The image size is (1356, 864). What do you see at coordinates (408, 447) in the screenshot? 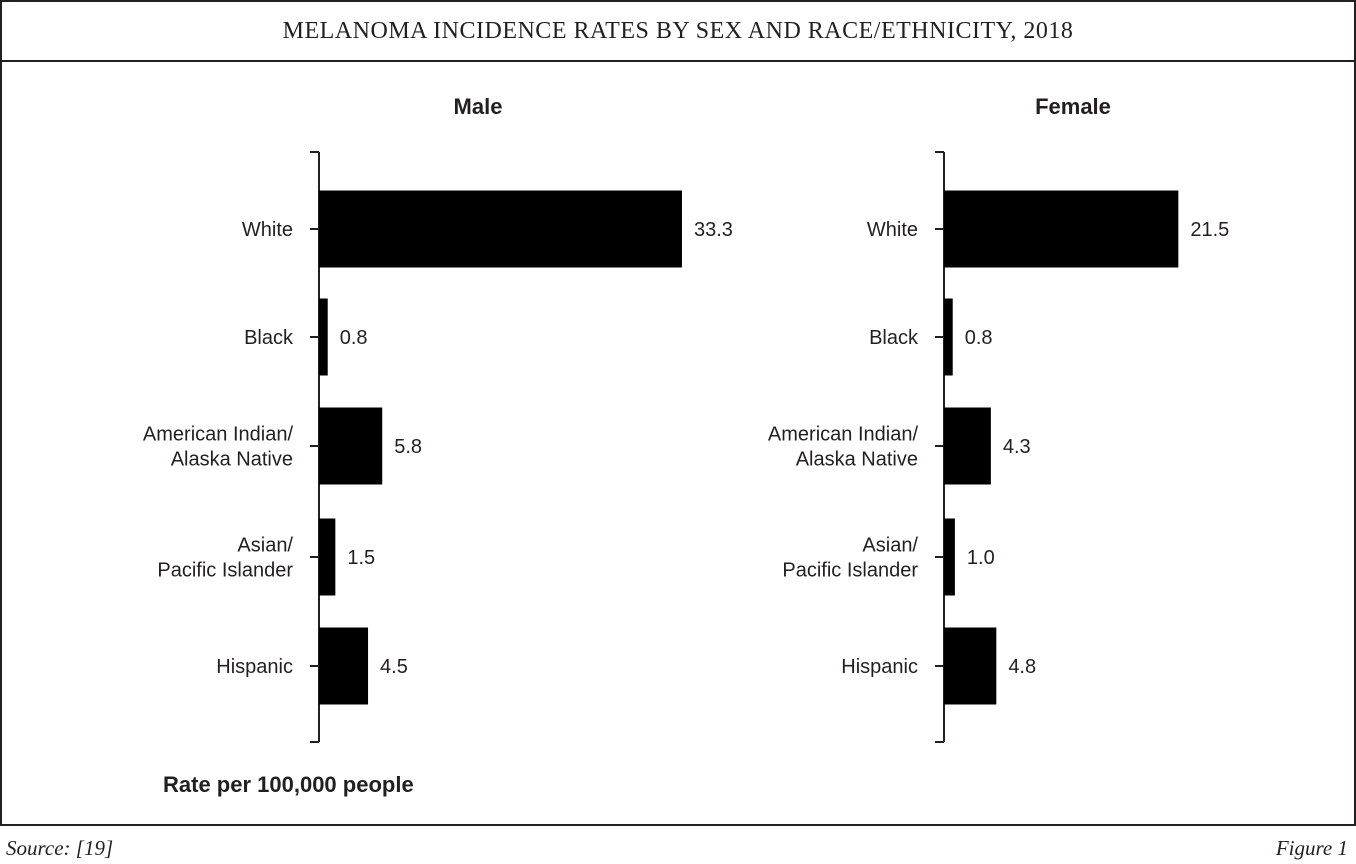
I see `data-label: 5.8` at bounding box center [408, 447].